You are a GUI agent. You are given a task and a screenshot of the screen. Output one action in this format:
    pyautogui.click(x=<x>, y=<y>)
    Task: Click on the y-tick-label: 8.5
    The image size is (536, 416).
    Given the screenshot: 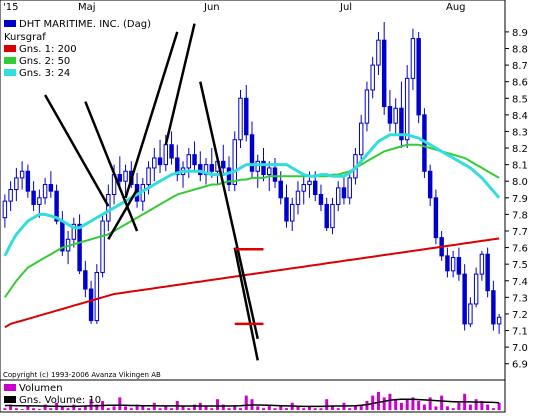 What is the action you would take?
    pyautogui.click(x=520, y=99)
    